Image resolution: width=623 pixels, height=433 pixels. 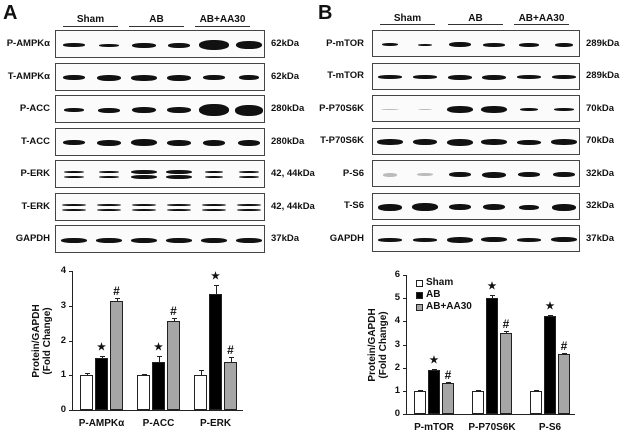 What do you see at coordinates (397, 274) in the screenshot?
I see `y-tick-label: 6` at bounding box center [397, 274].